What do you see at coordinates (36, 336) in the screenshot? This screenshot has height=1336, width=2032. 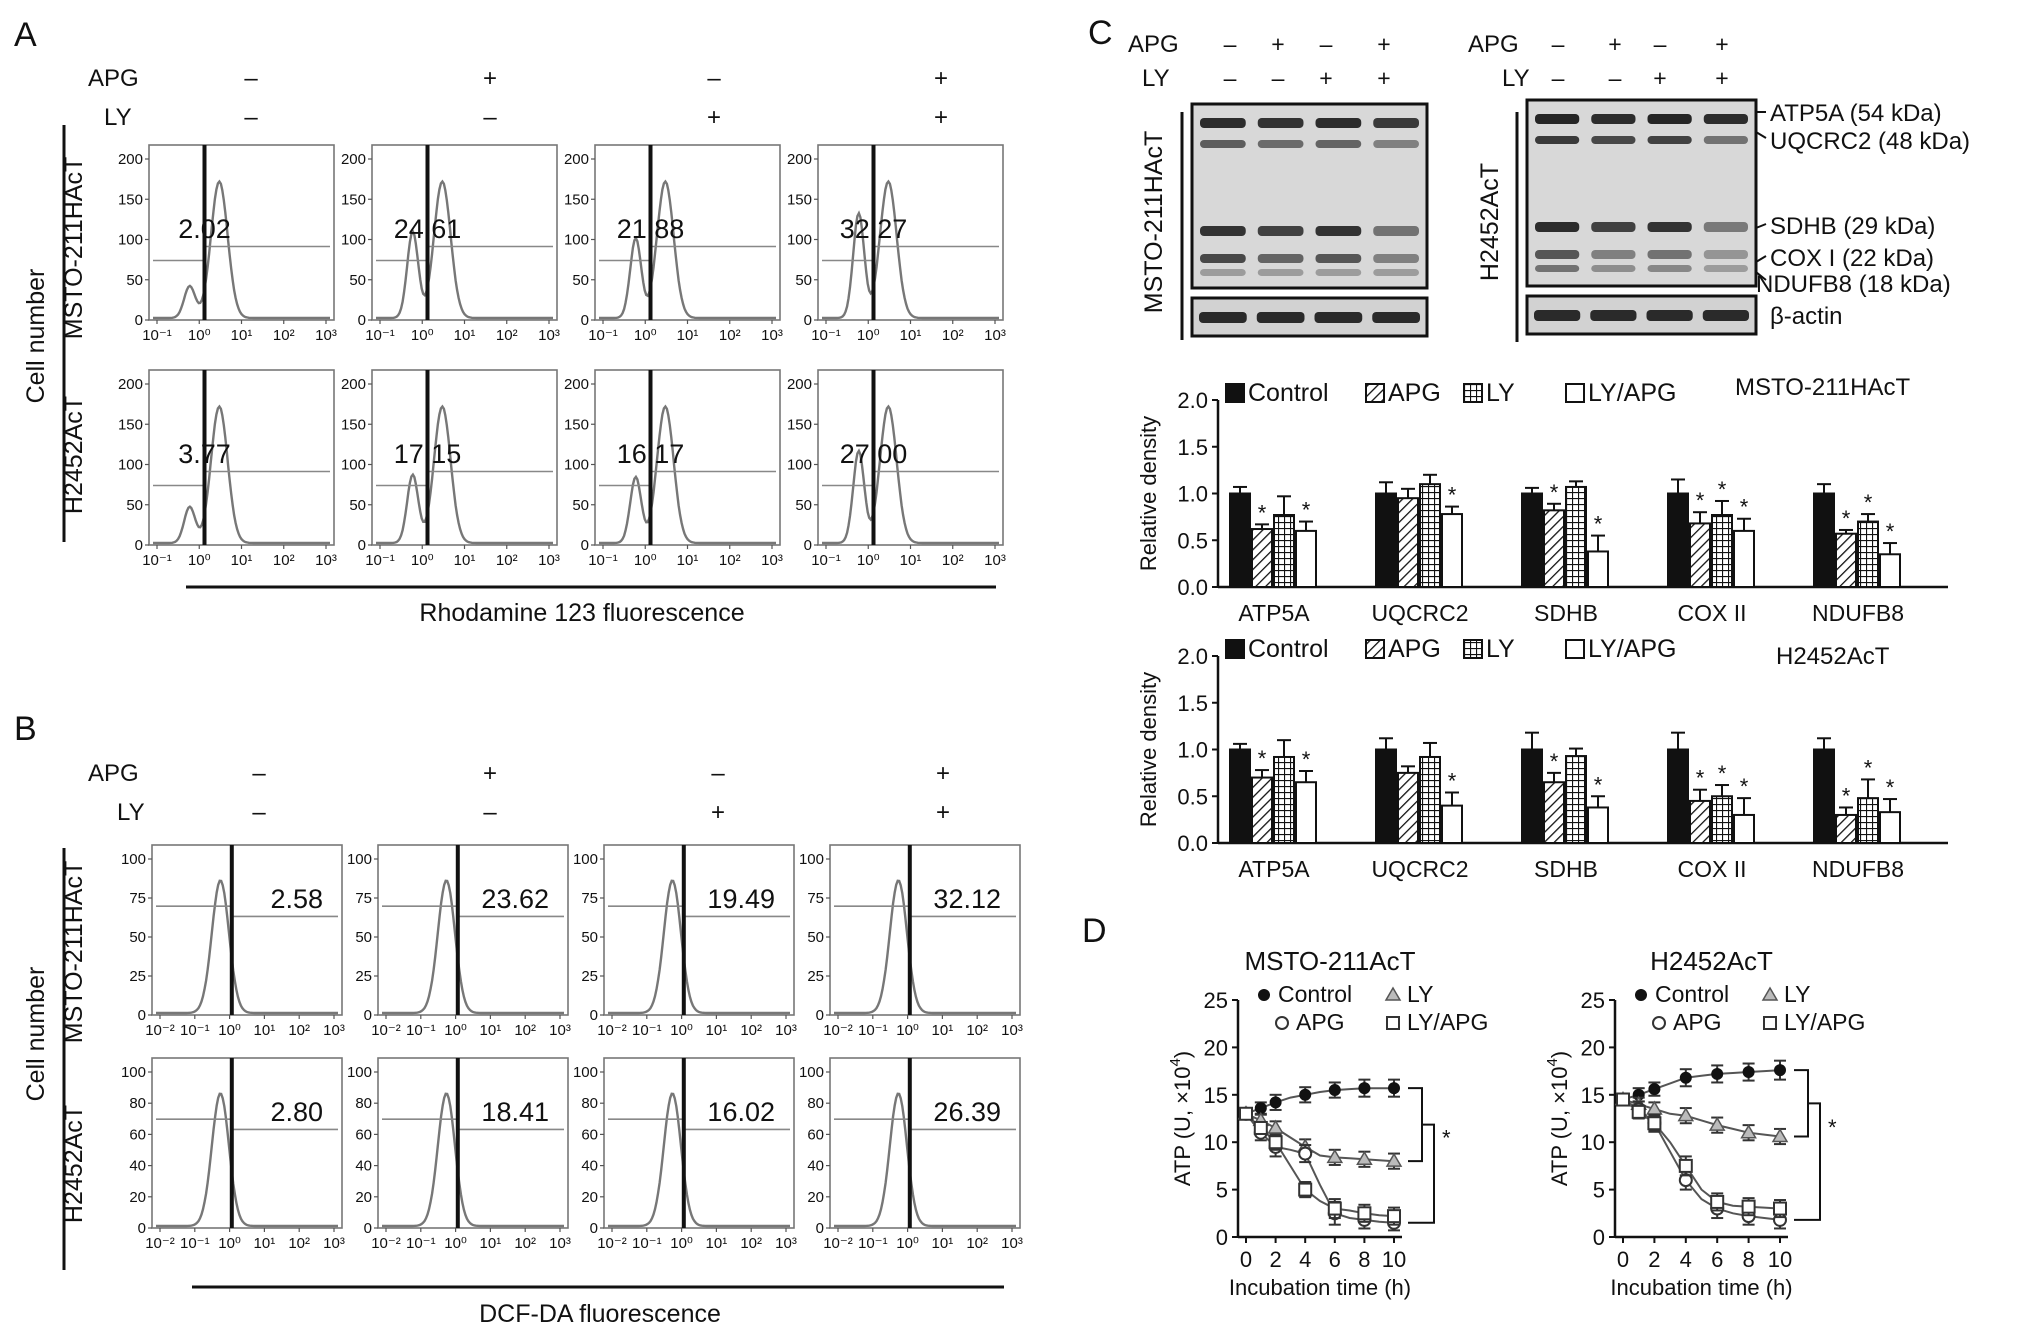 I see `panel-a-y-title: Cell number` at bounding box center [36, 336].